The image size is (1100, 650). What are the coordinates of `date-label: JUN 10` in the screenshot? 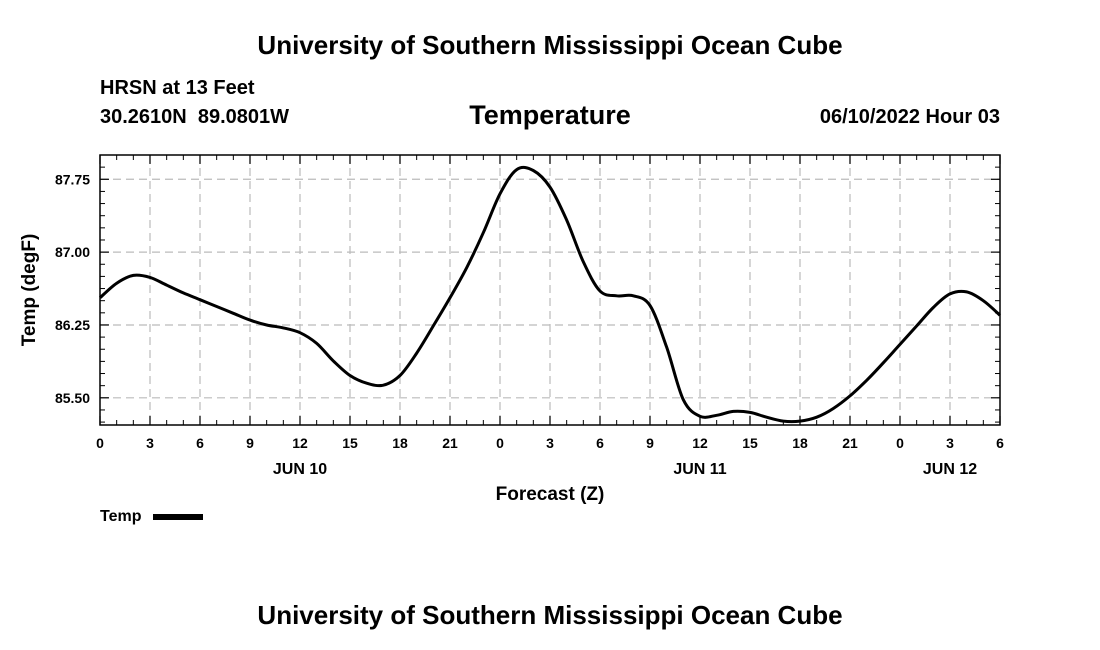 It's located at (300, 469).